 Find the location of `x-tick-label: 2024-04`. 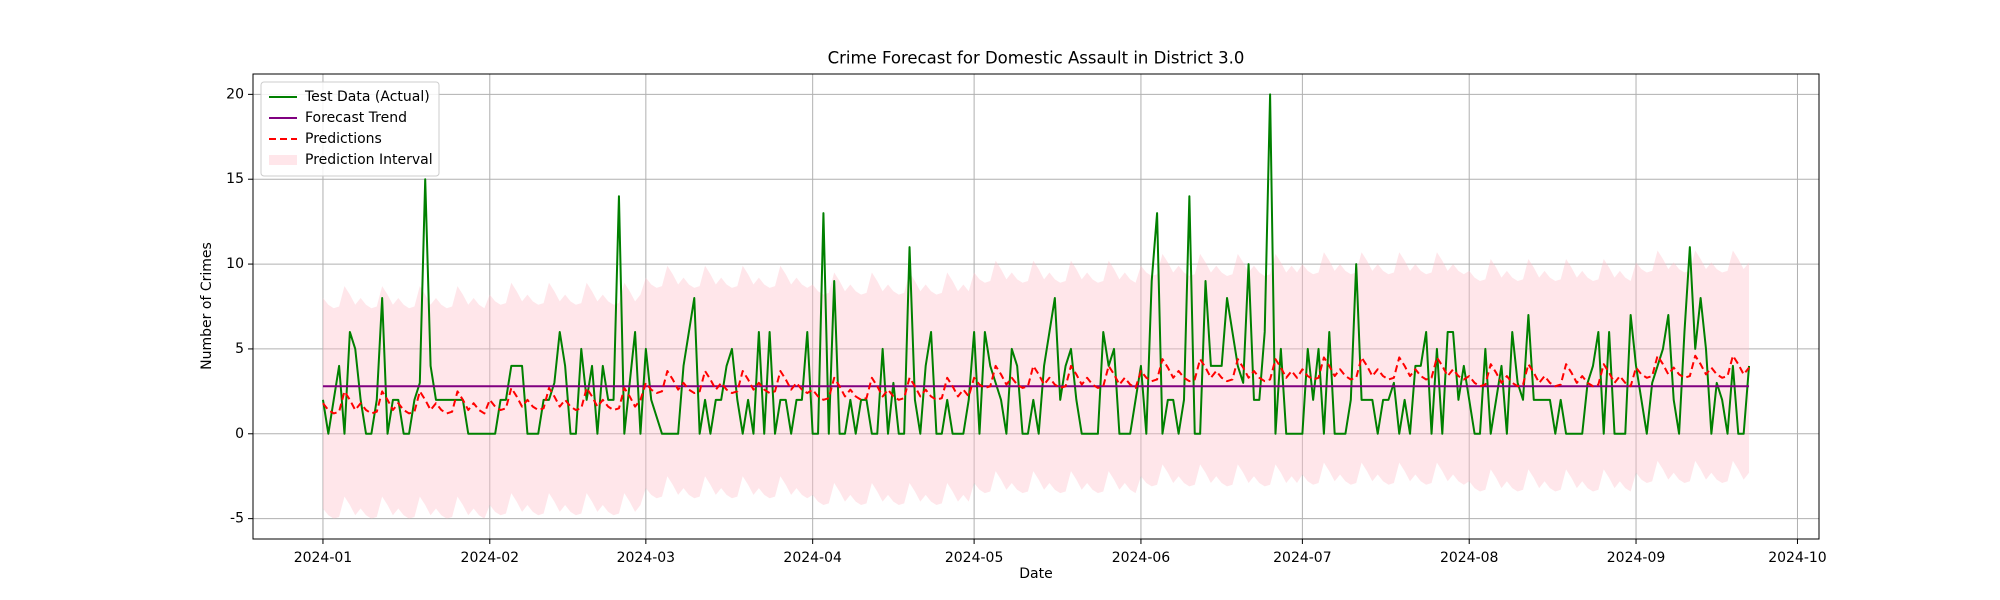

x-tick-label: 2024-04 is located at coordinates (812, 558).